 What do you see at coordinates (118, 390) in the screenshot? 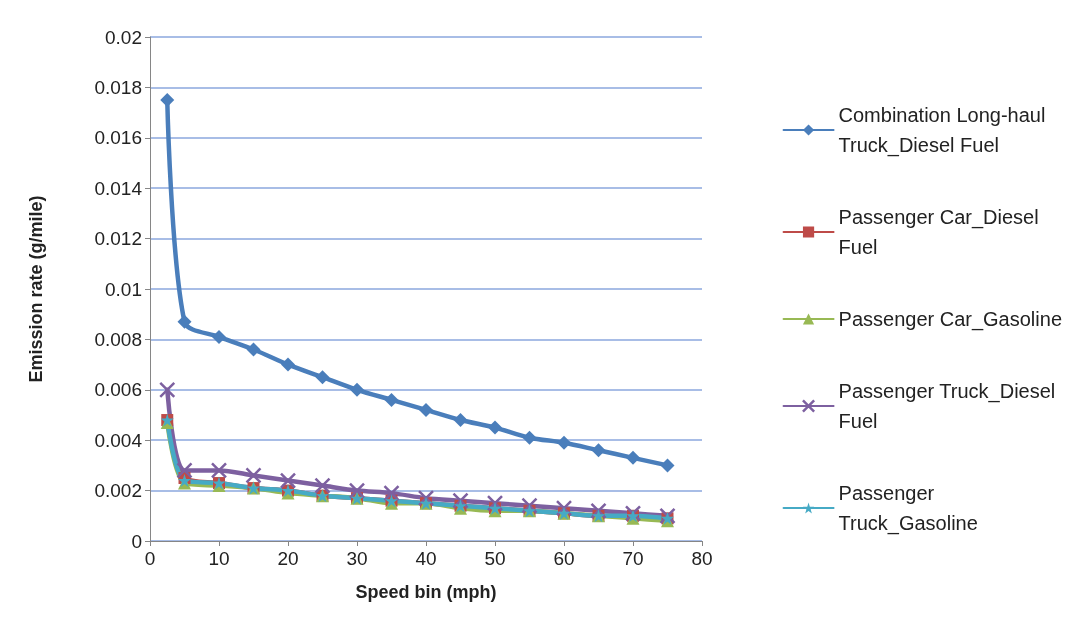
I see `y-tick-label: 0.006` at bounding box center [118, 390].